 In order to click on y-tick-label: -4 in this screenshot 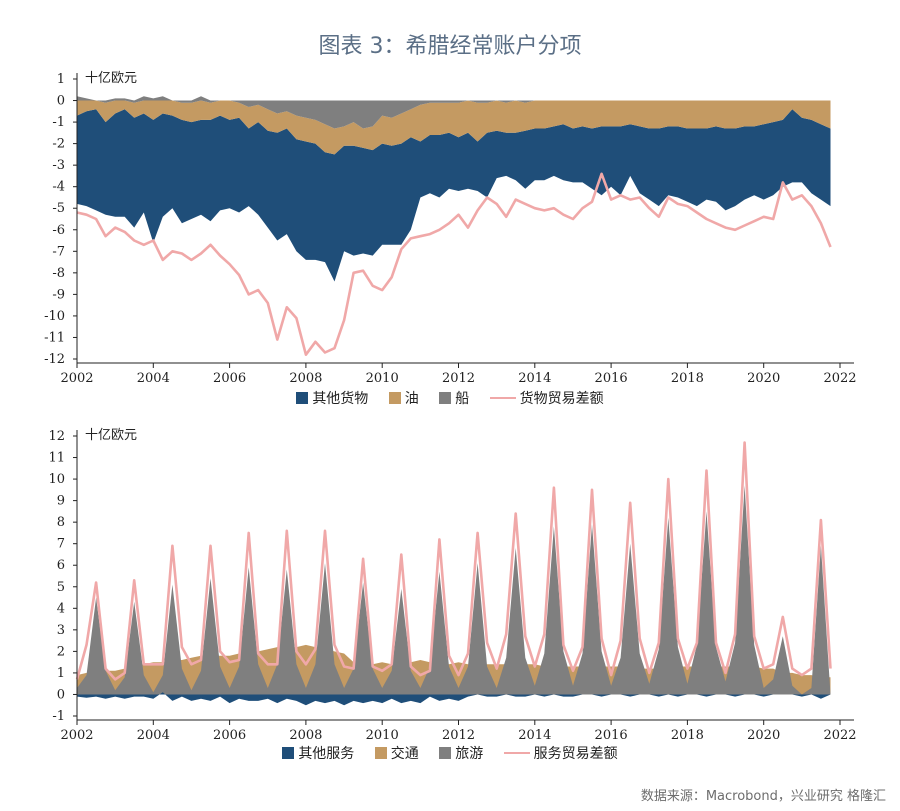, I will do `click(58, 187)`.